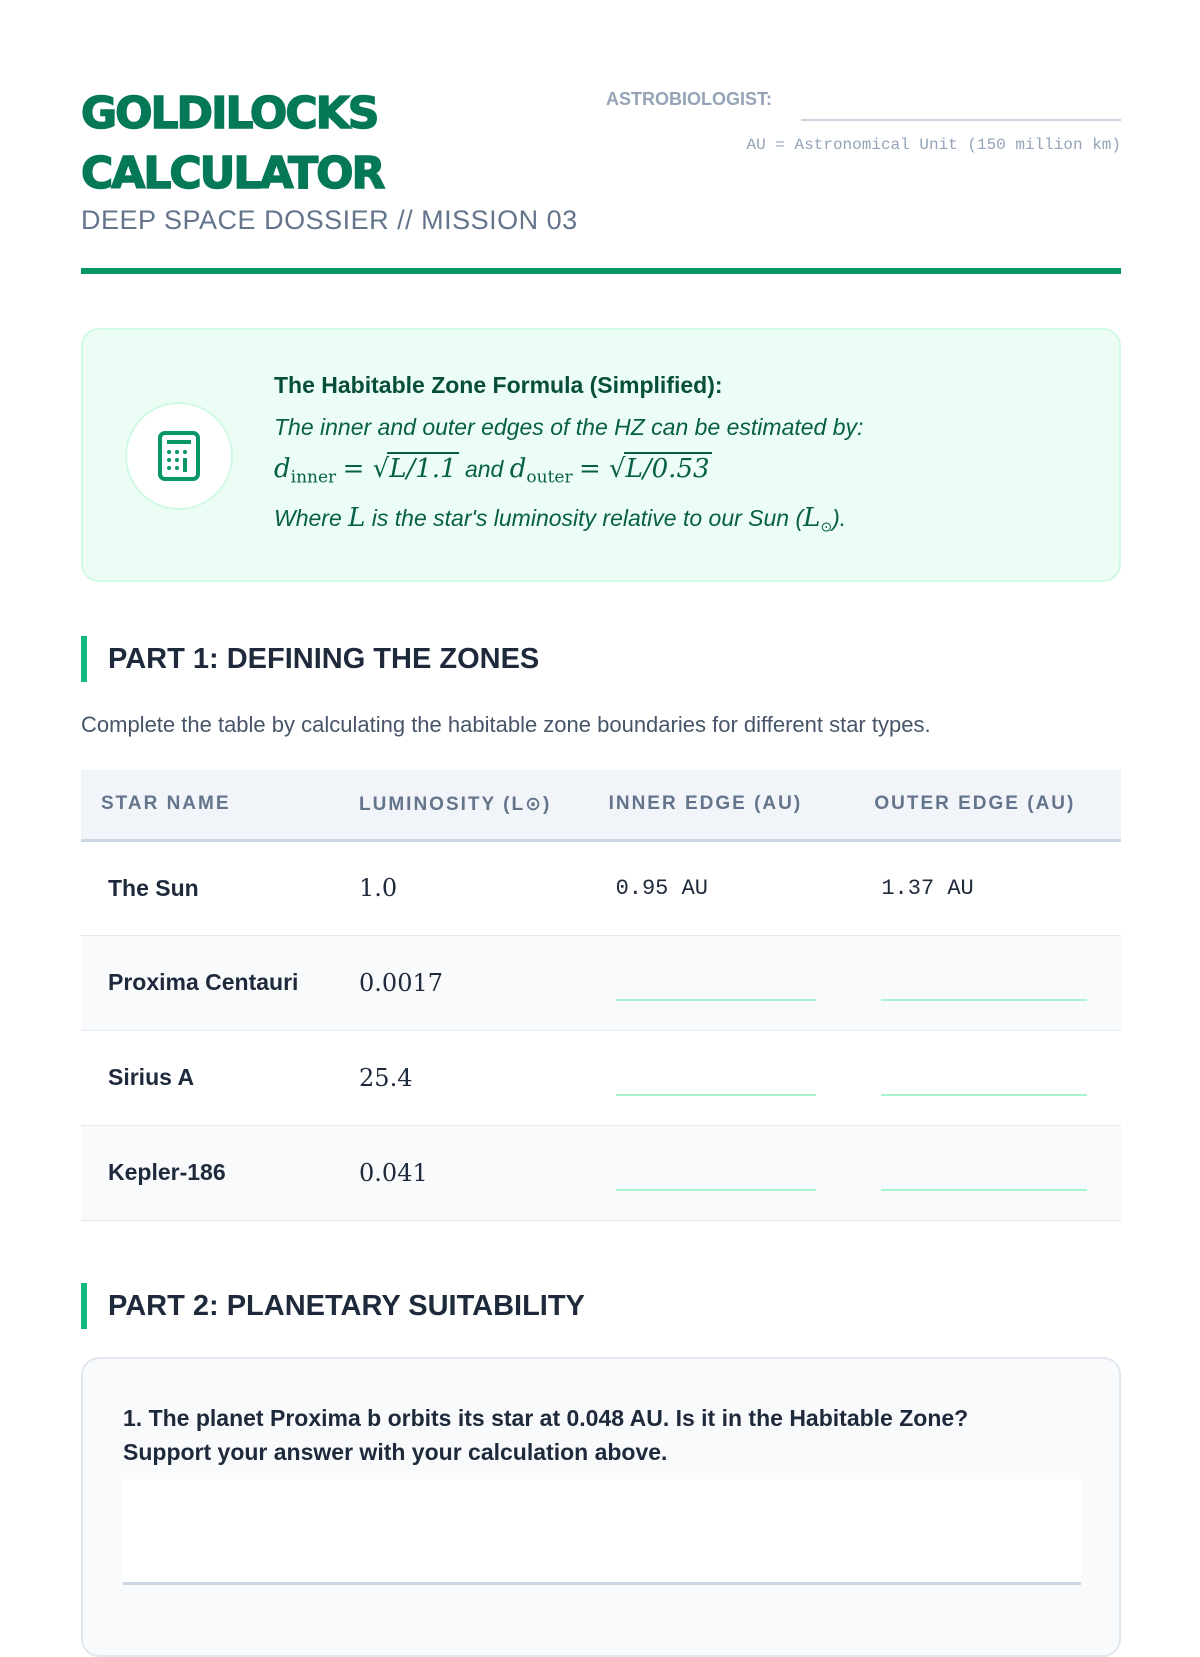  I want to click on where-pre: Where, so click(308, 518).